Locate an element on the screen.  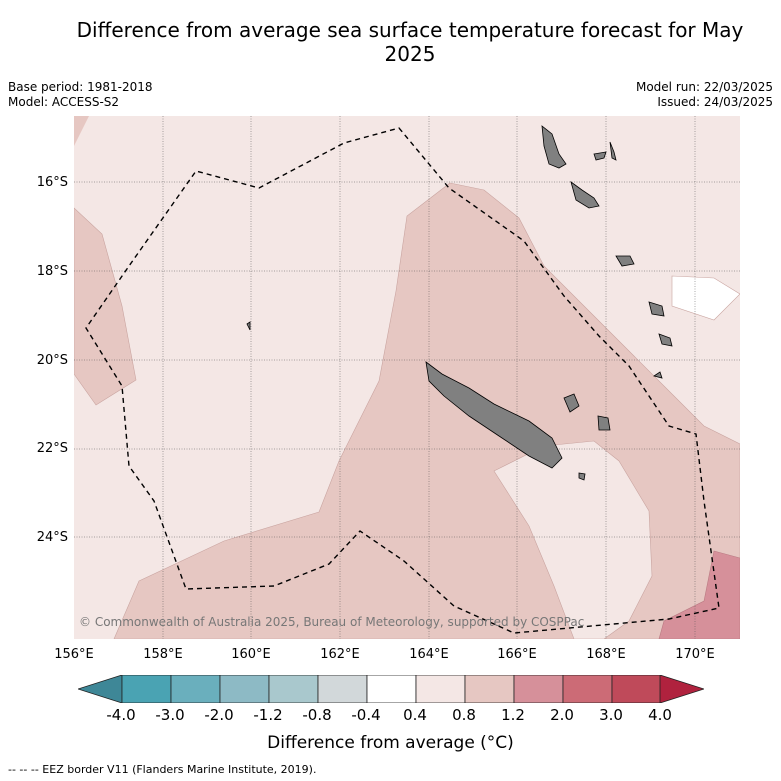
vanuatu-tanna is located at coordinates (656, 309).